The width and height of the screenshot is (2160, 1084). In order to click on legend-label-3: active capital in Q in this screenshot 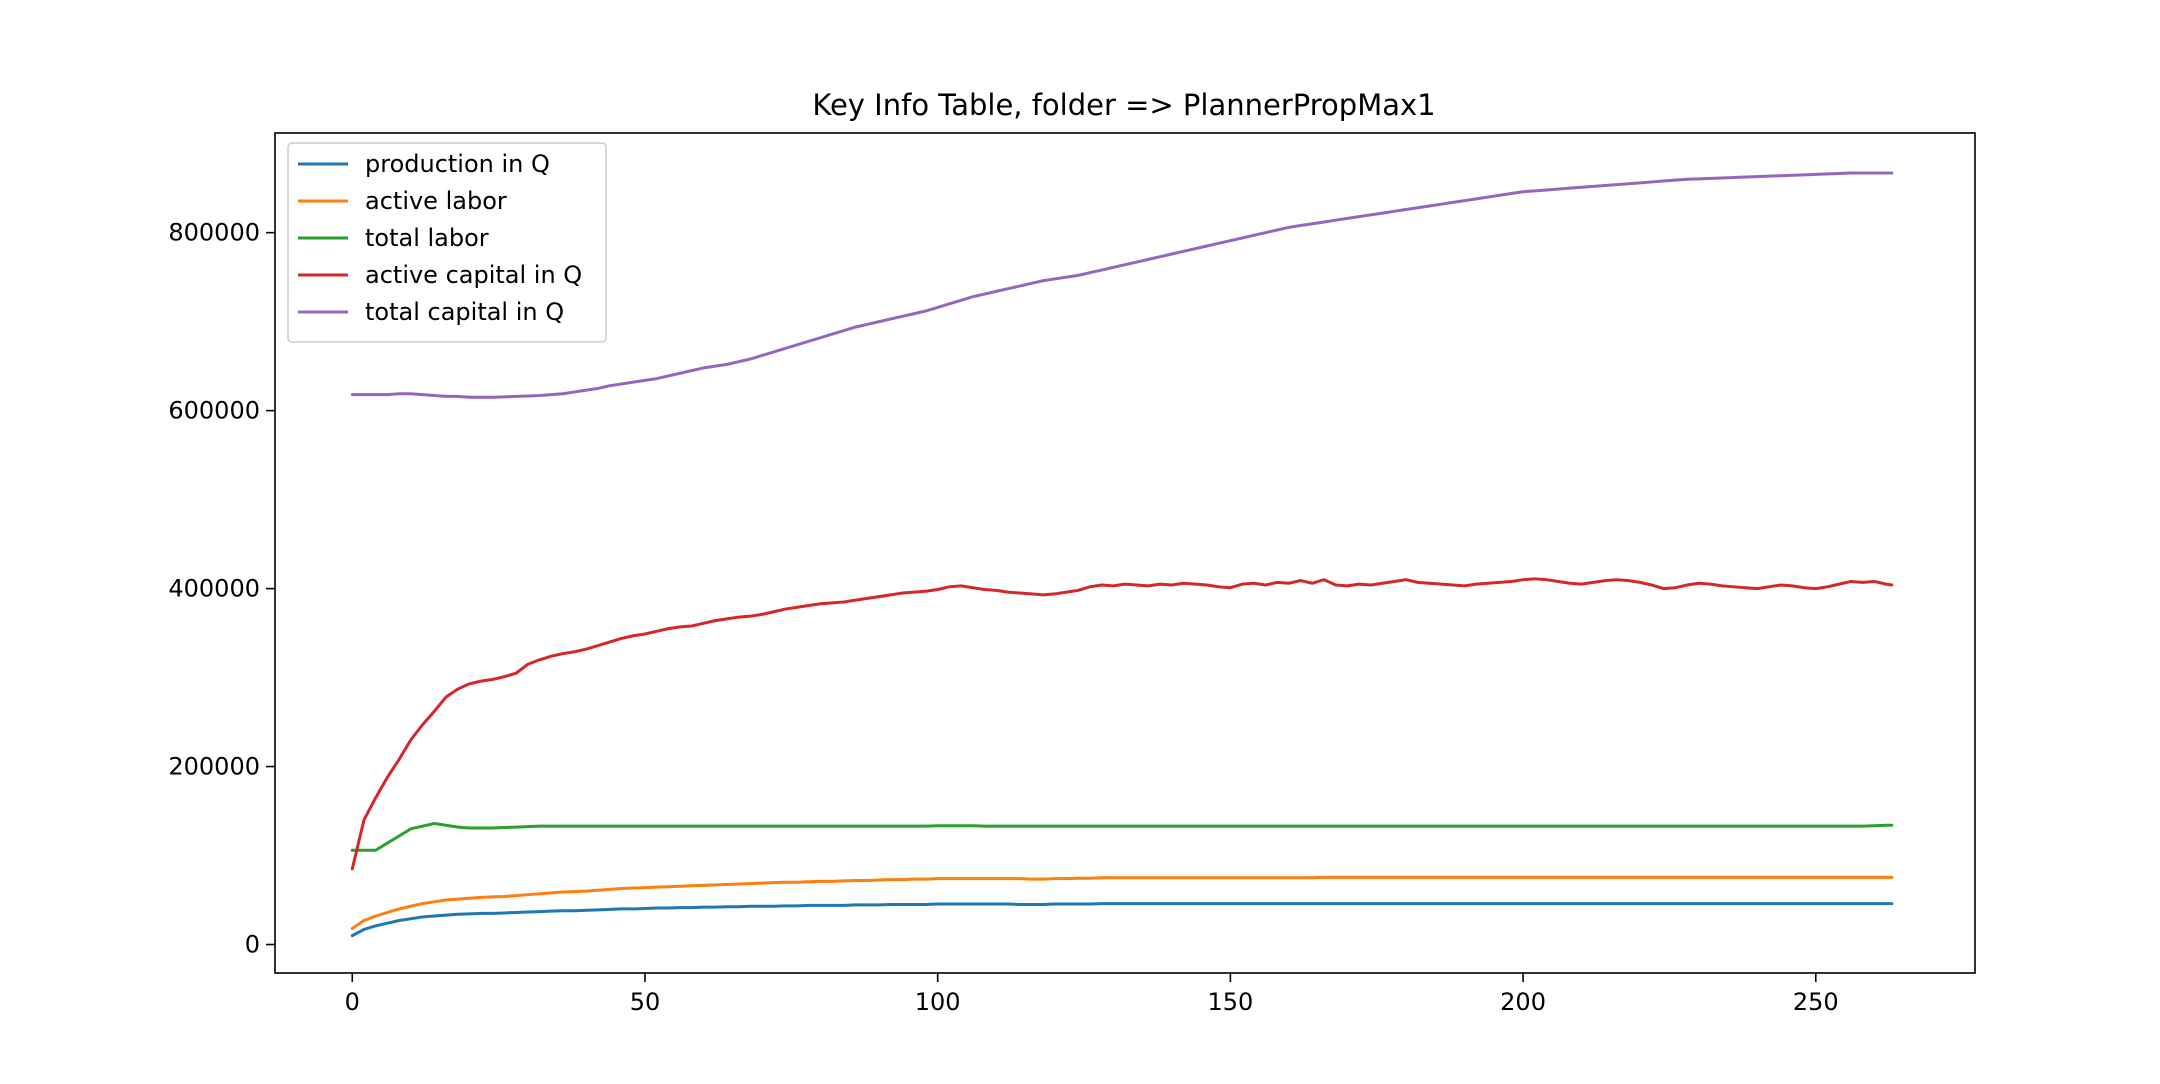, I will do `click(473, 275)`.